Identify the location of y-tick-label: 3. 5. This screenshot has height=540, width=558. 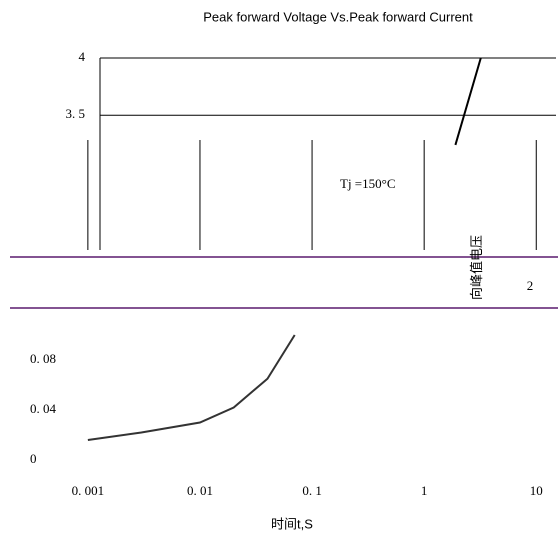
(76, 113).